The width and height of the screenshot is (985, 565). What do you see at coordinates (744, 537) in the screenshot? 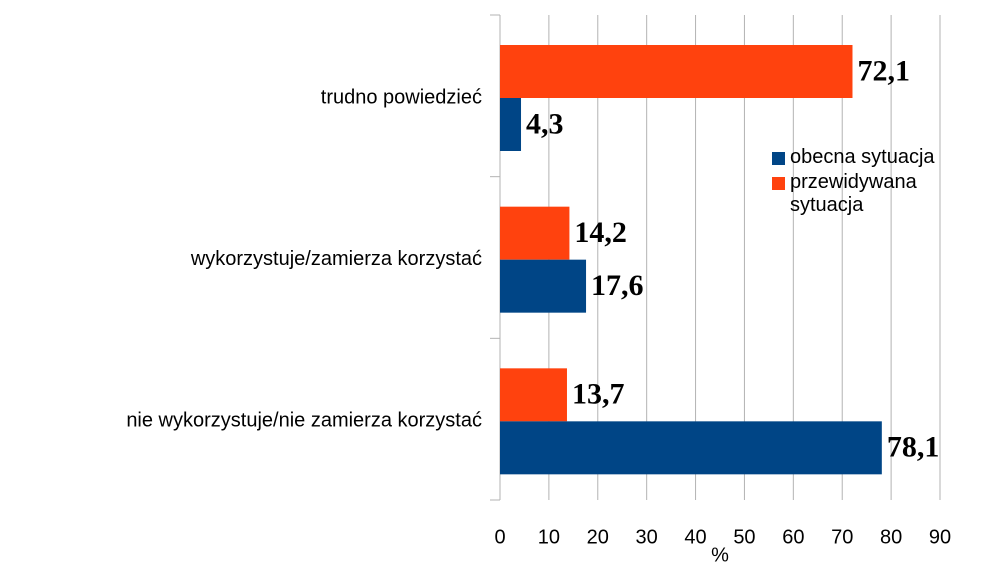
I see `x-tick-label: 50` at bounding box center [744, 537].